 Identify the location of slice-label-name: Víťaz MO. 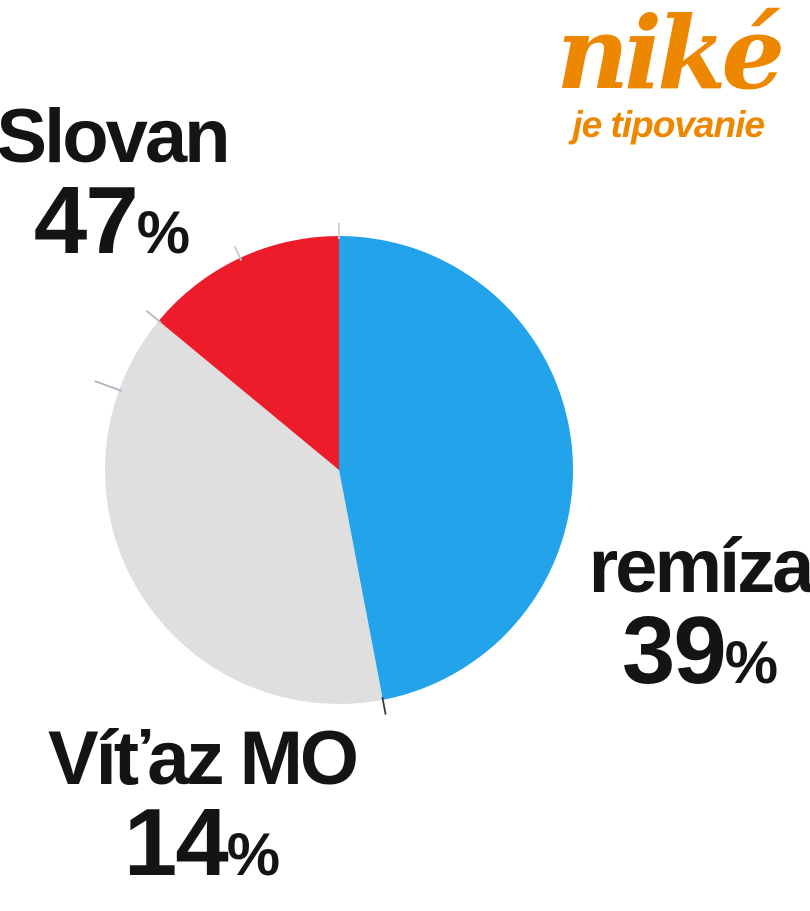
(203, 758).